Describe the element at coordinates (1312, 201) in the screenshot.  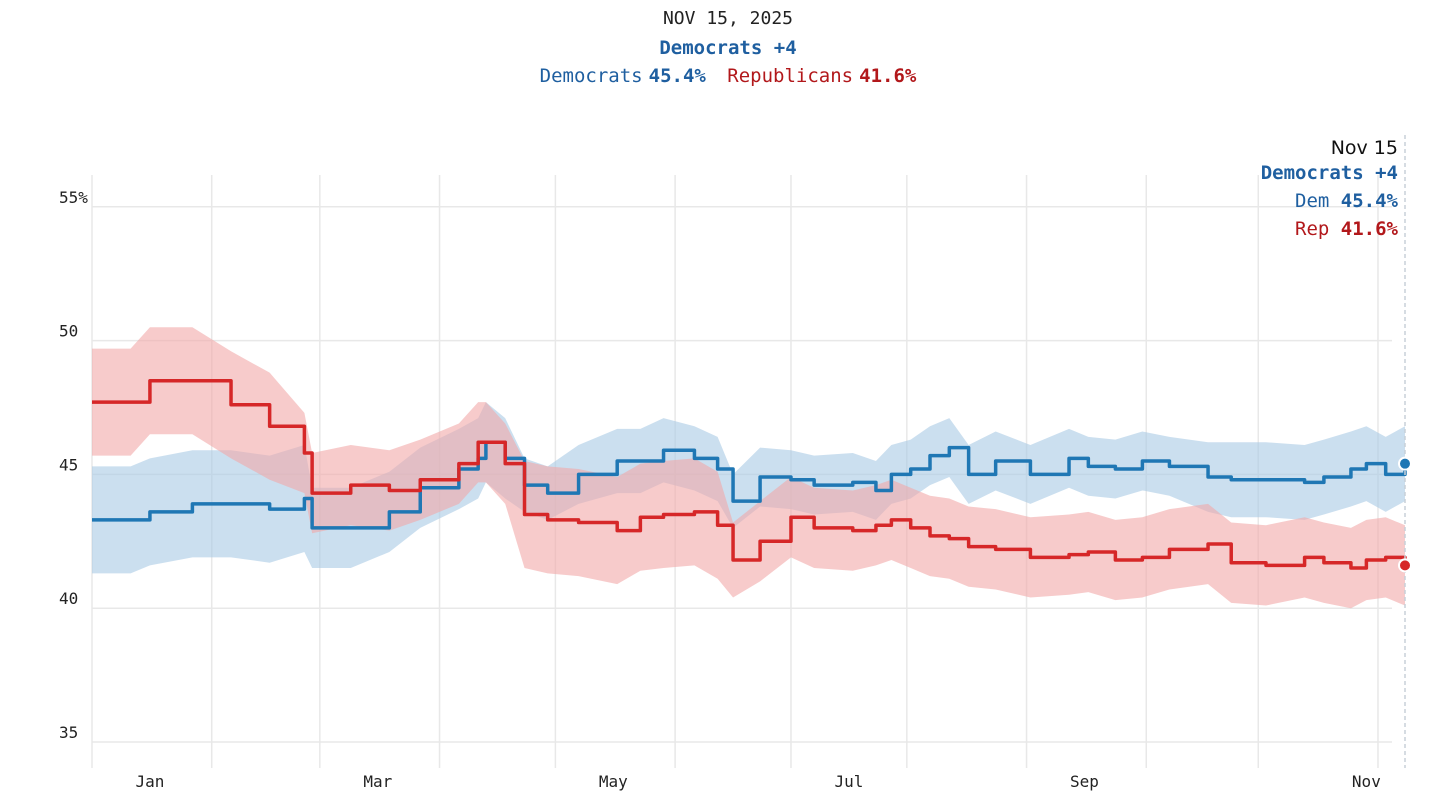
I see `tooltip-dem-label: Dem` at that location.